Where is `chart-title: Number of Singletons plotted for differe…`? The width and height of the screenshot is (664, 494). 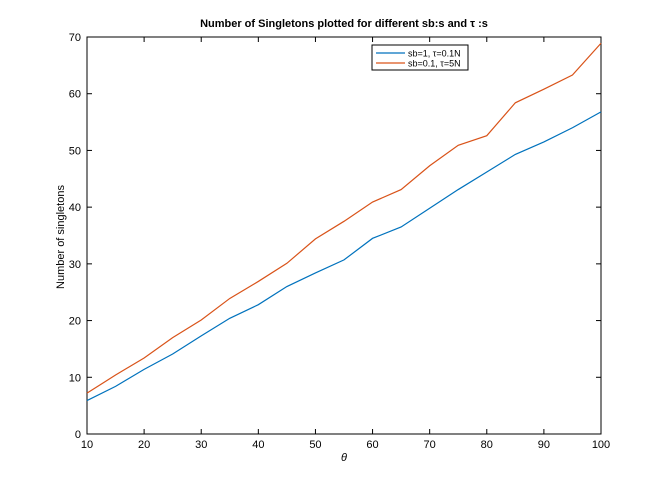
chart-title: Number of Singletons plotted for differe… is located at coordinates (344, 24).